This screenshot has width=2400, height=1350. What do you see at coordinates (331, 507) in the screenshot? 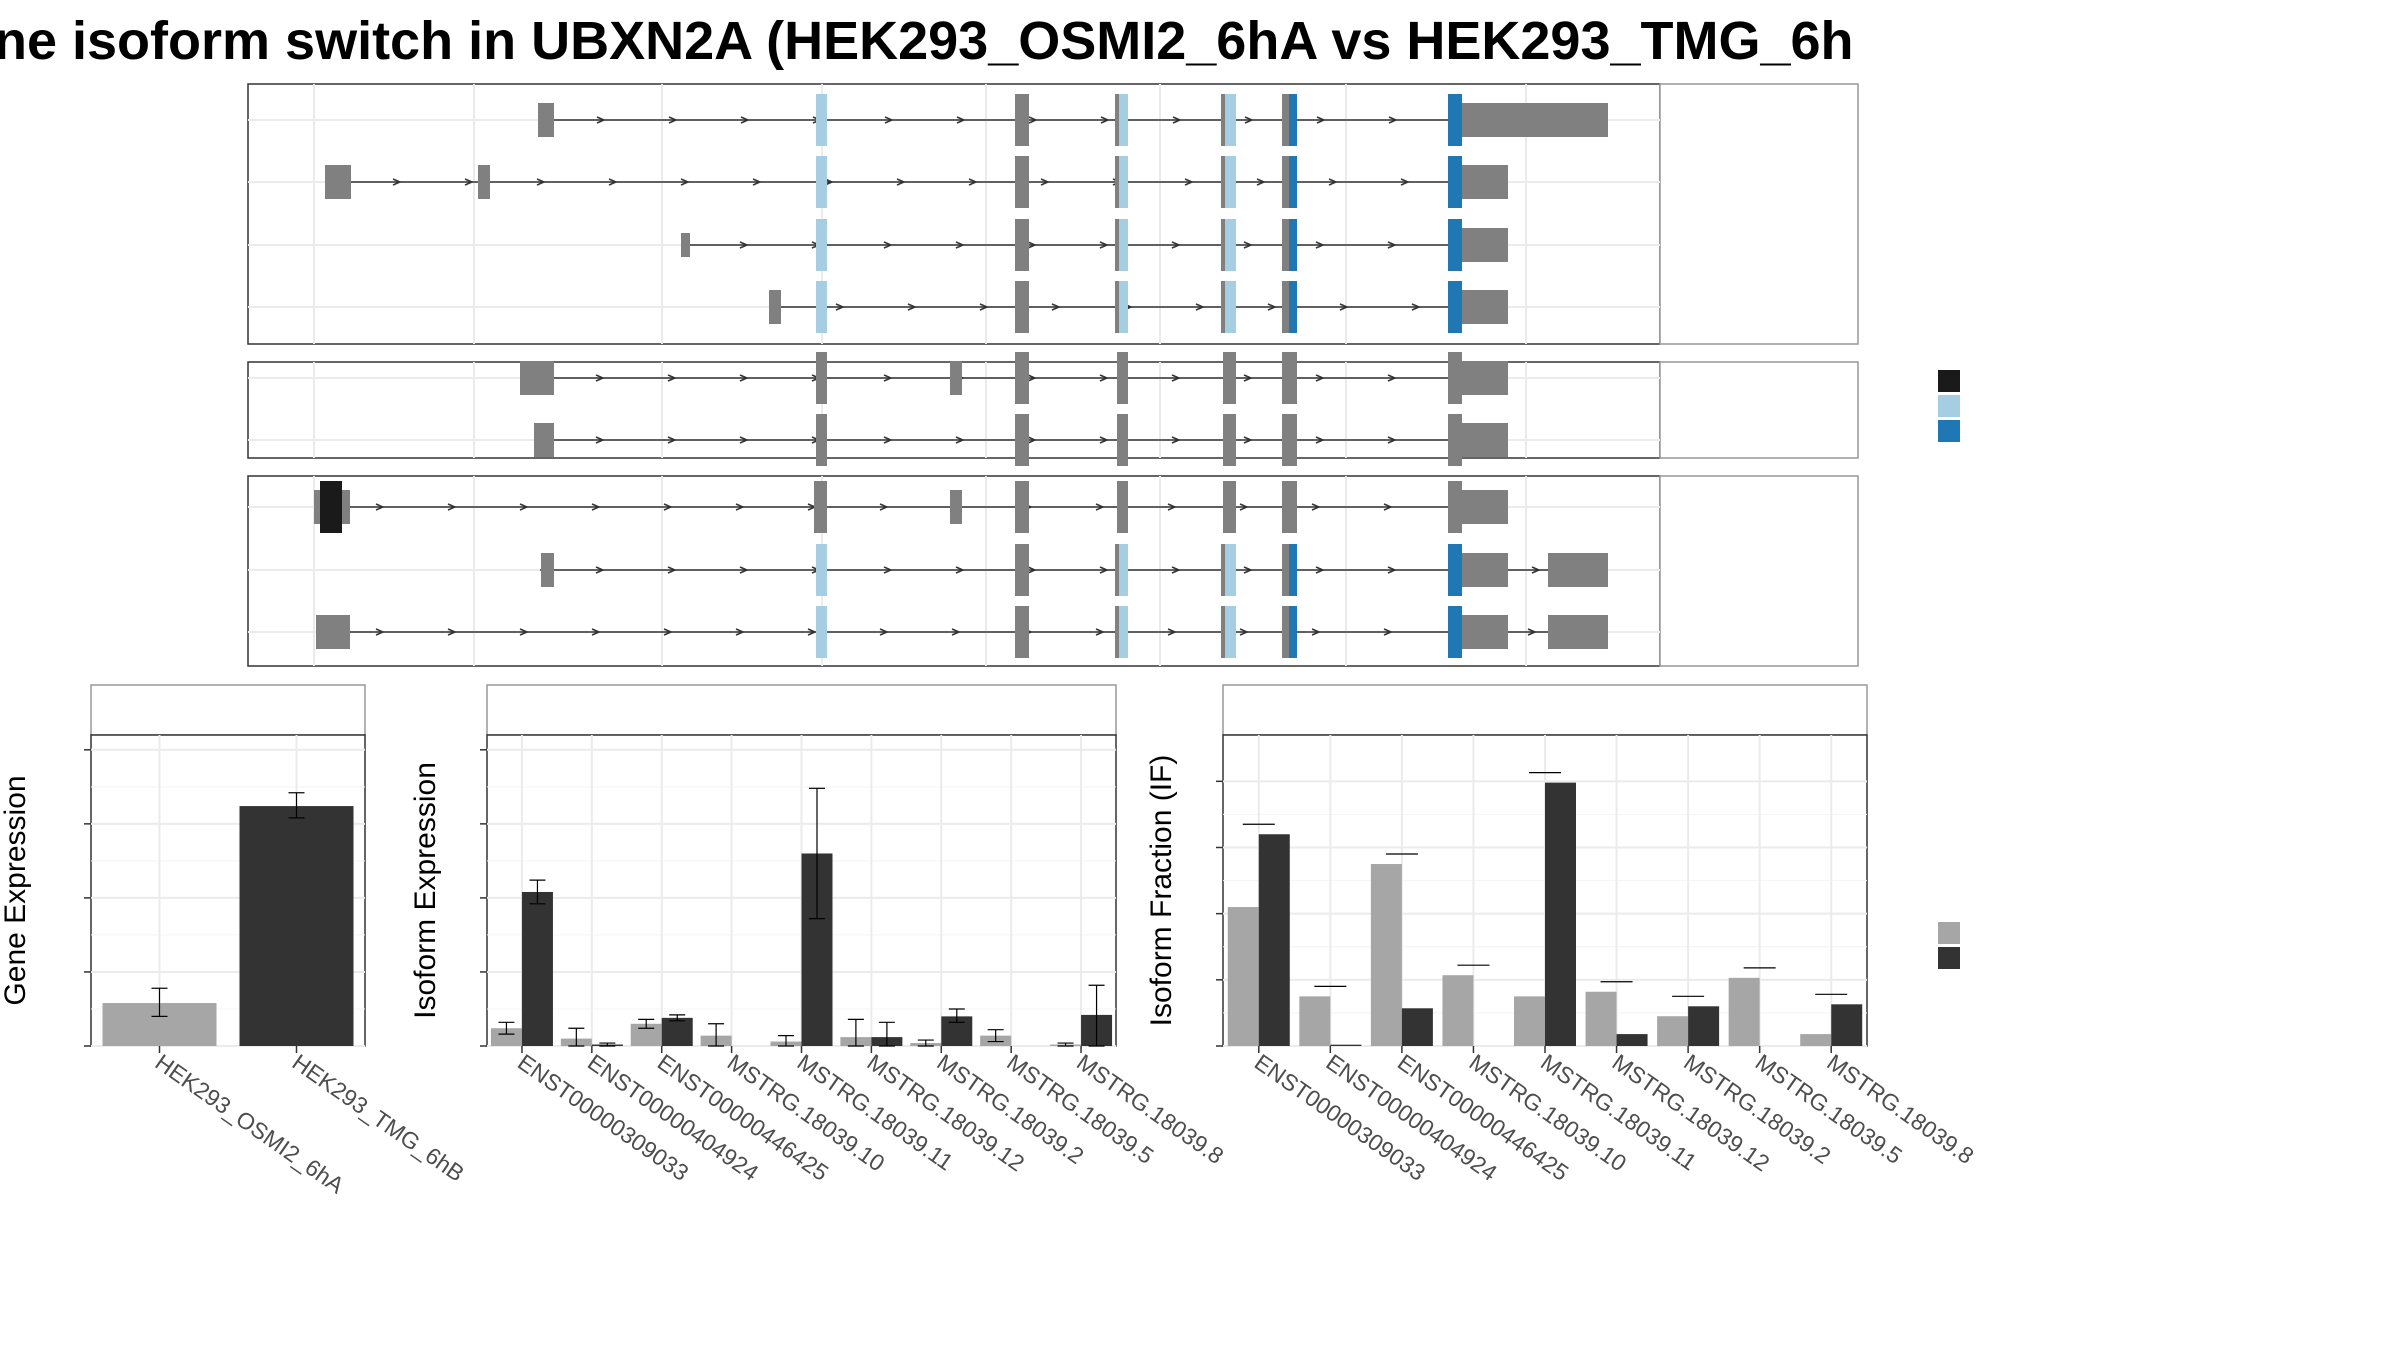
I see `domain-block-idr` at bounding box center [331, 507].